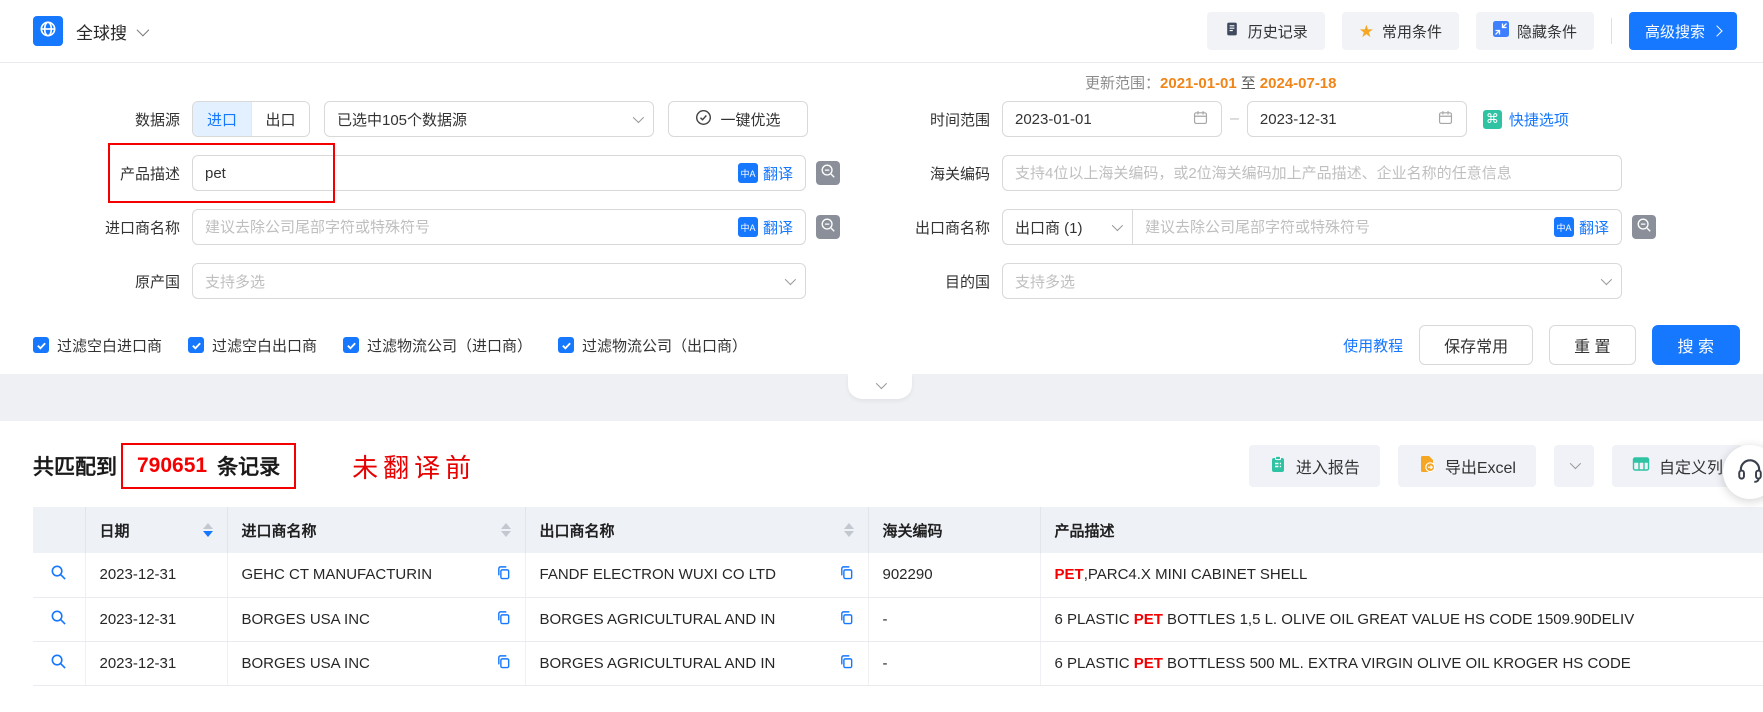  I want to click on exporter-input, so click(1349, 227).